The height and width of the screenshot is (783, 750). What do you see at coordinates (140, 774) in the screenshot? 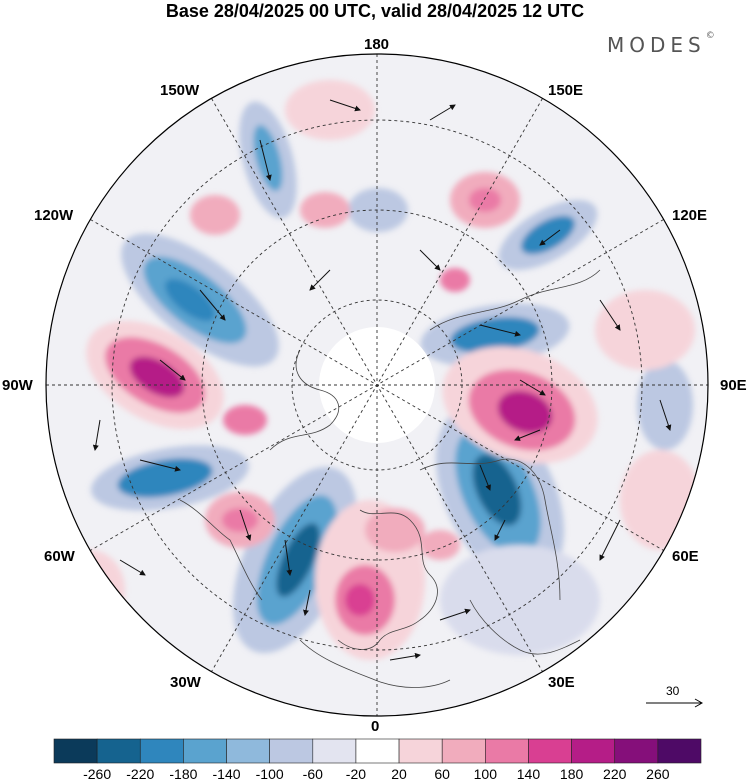
I see `colorbar-tick-label: -220` at bounding box center [140, 774].